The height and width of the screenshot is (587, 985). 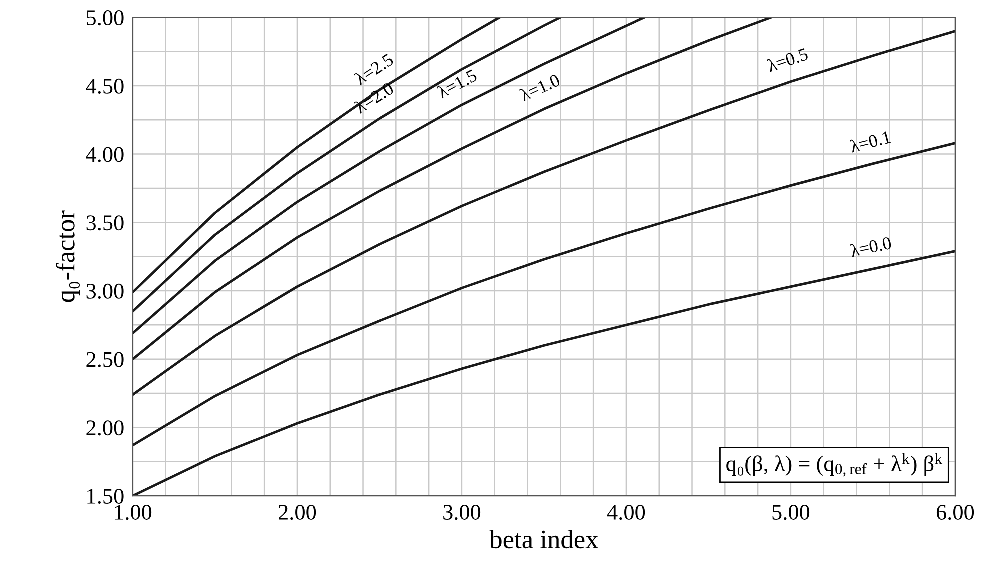 I want to click on annotation: q₀(β, λ) = (q$_{0,ref}$ + λ$^{k}$) β$^{k}$, so click(x=834, y=465).